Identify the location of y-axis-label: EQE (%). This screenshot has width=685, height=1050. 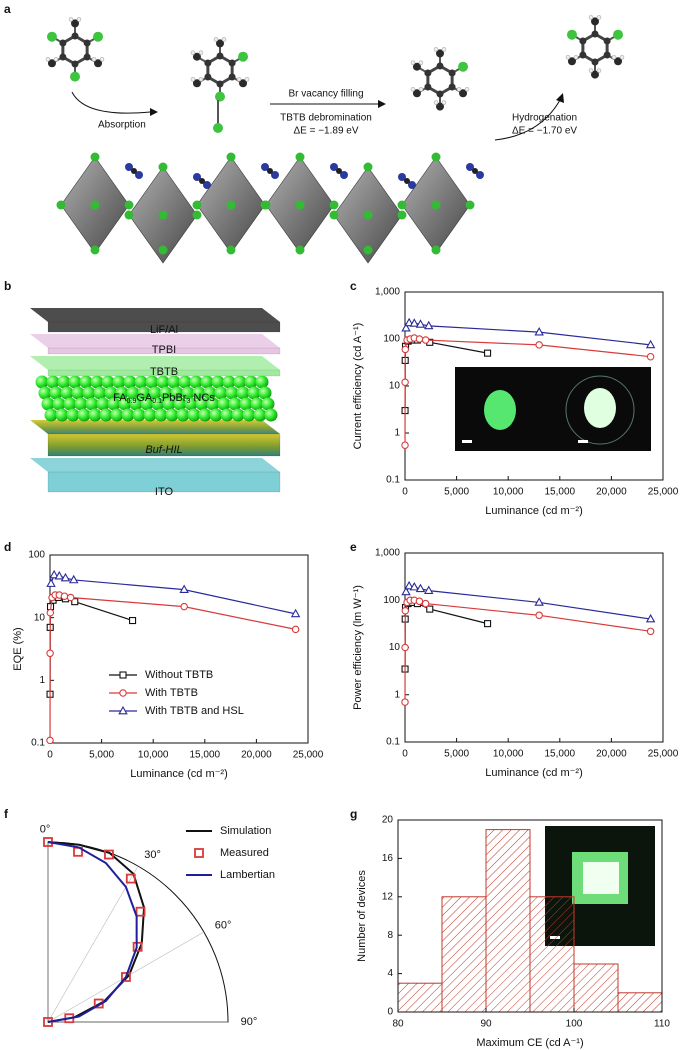
(18, 648).